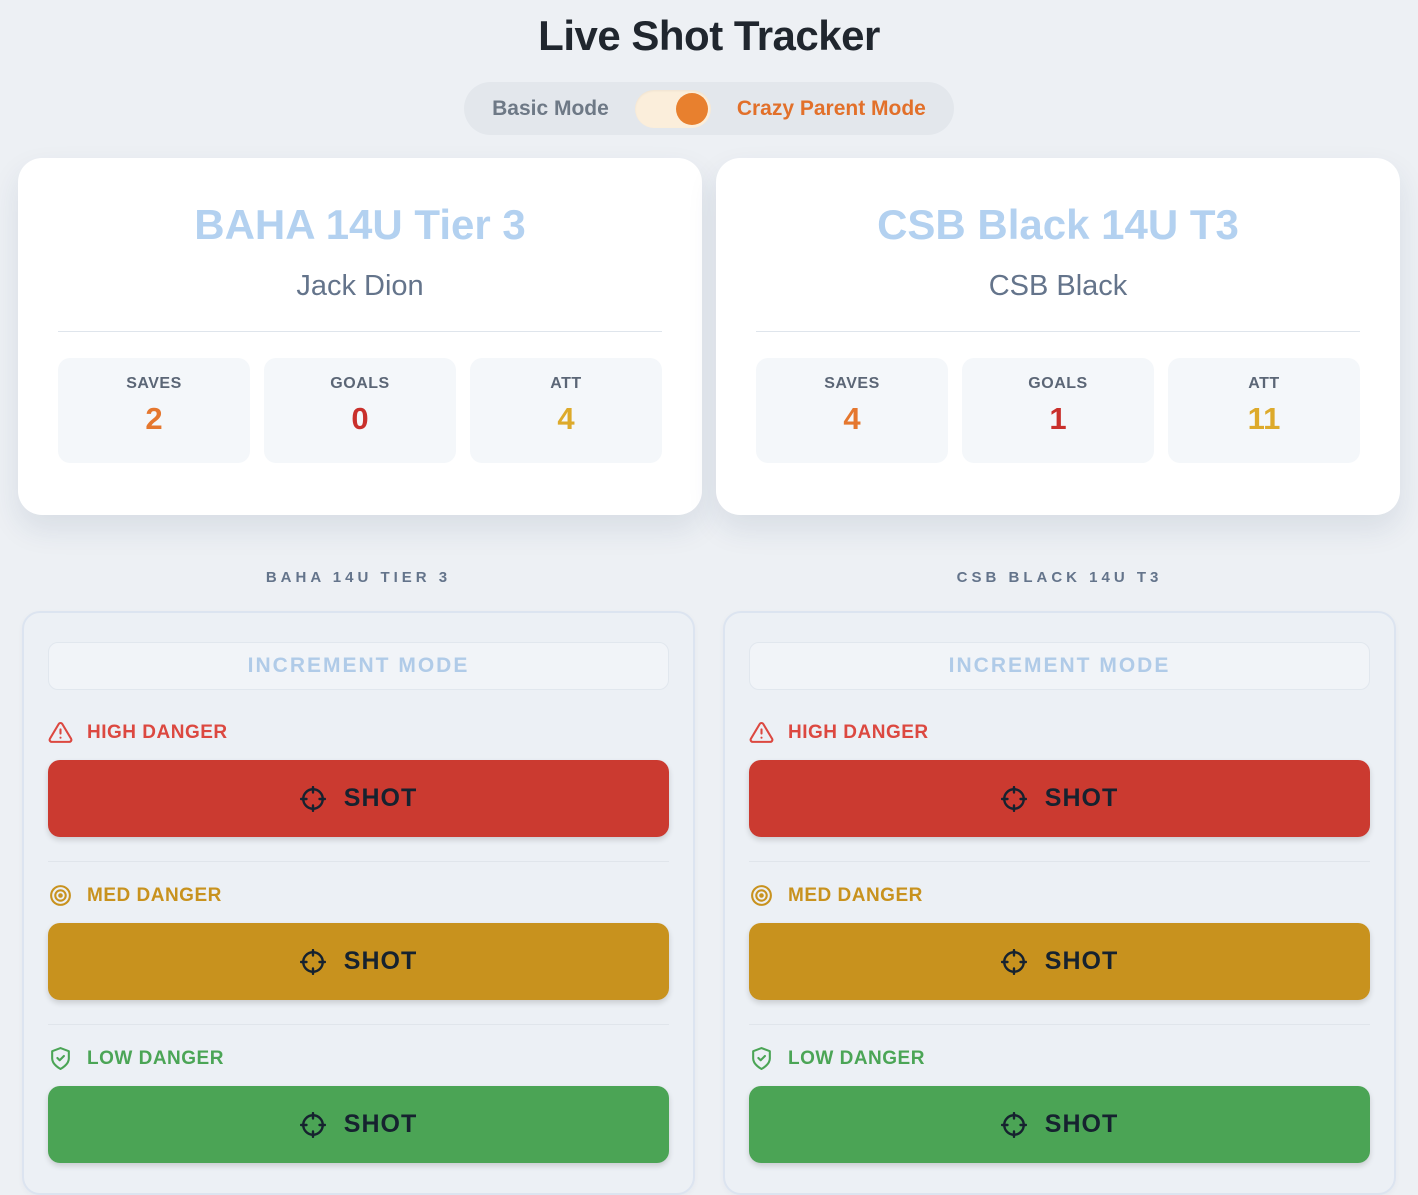 Image resolution: width=1418 pixels, height=1195 pixels. I want to click on panel-heading: BAHA 14U TIER 3, so click(358, 578).